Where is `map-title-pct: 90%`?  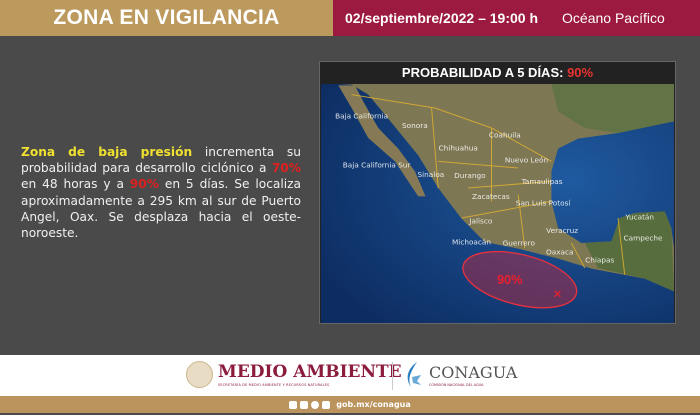 map-title-pct: 90% is located at coordinates (580, 72).